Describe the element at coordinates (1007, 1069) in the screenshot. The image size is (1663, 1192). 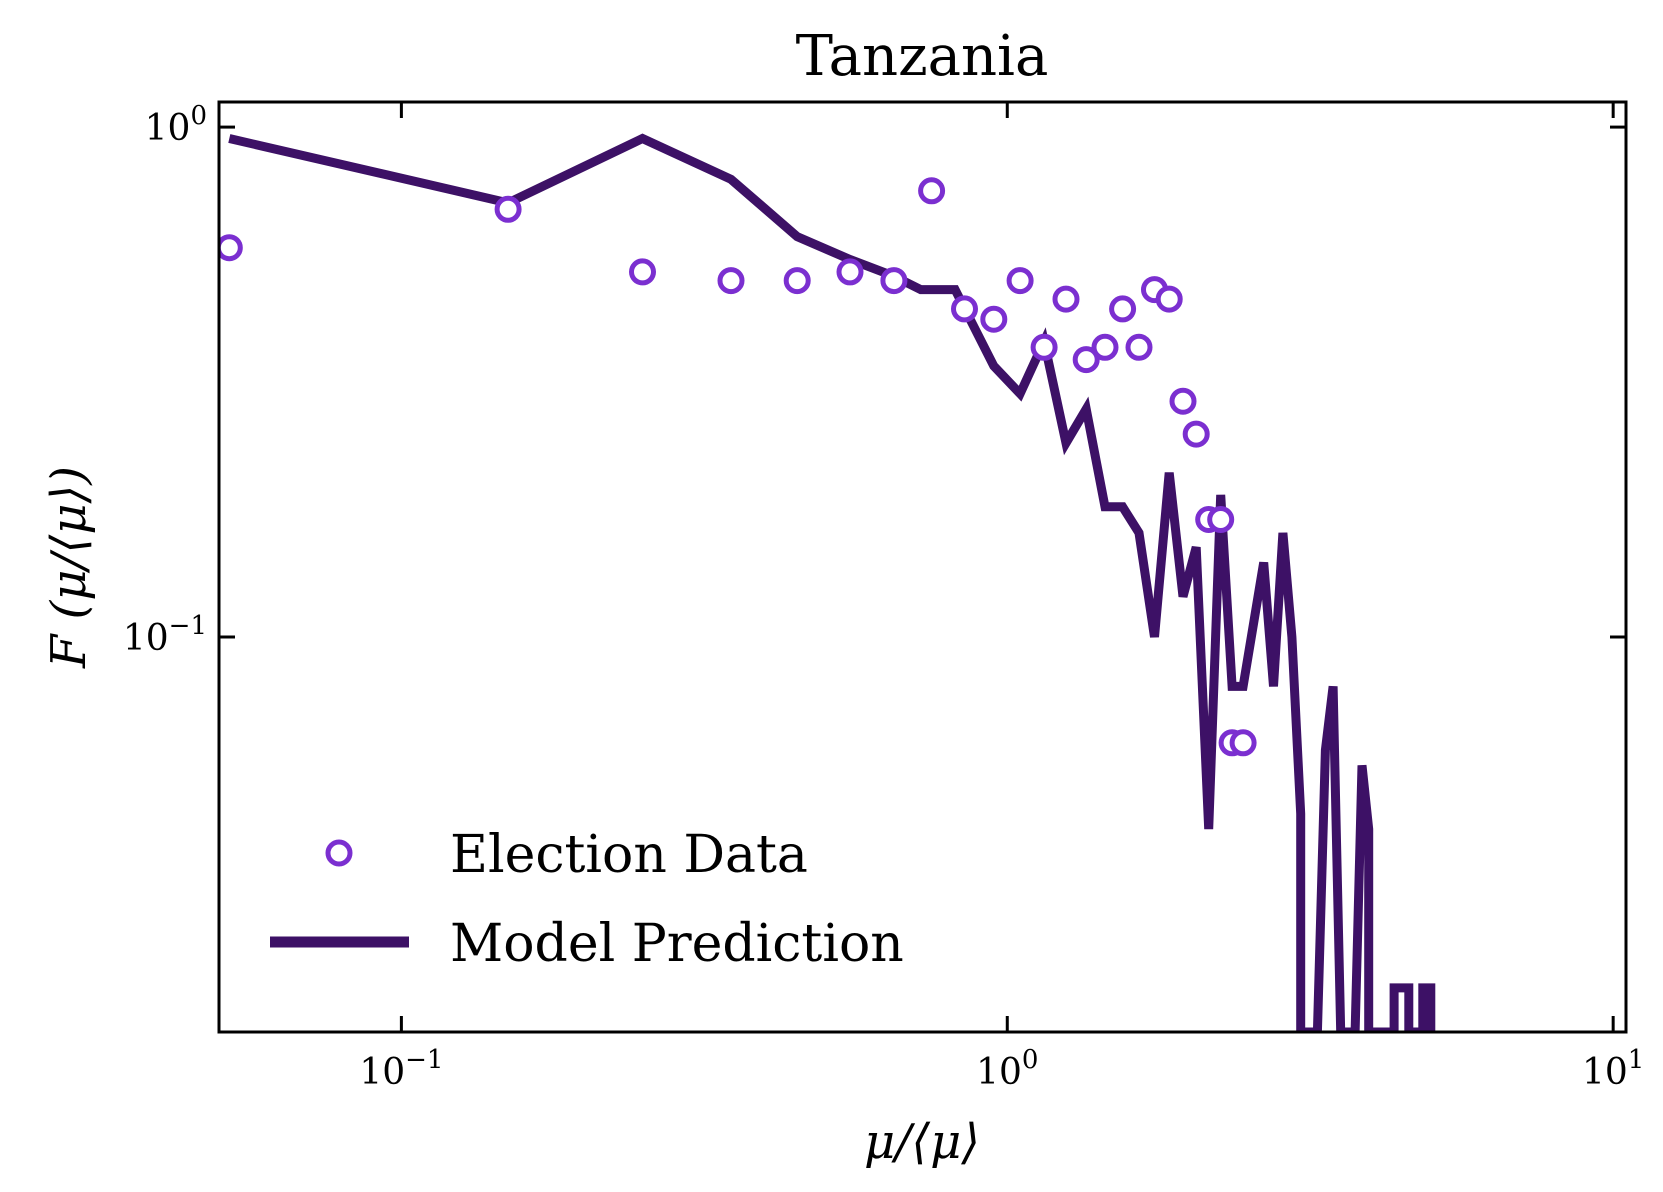
I see `x-tick-label: 10⁰` at that location.